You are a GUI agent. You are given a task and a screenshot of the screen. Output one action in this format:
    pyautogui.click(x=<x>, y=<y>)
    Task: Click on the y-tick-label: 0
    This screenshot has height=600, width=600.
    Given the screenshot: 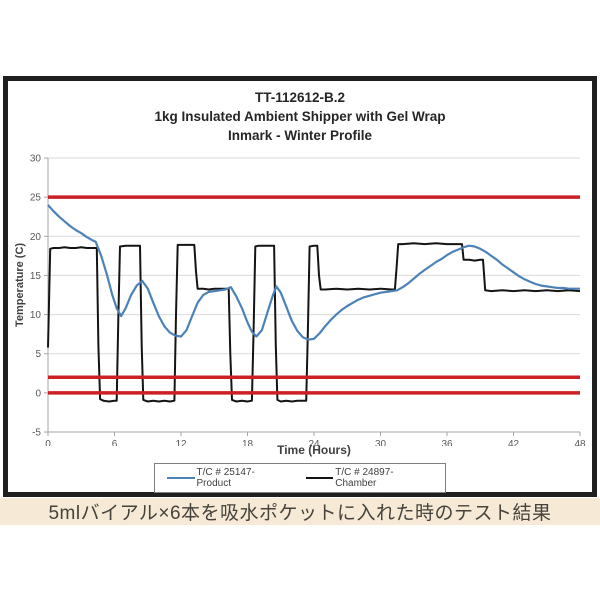 What is the action you would take?
    pyautogui.click(x=38, y=393)
    